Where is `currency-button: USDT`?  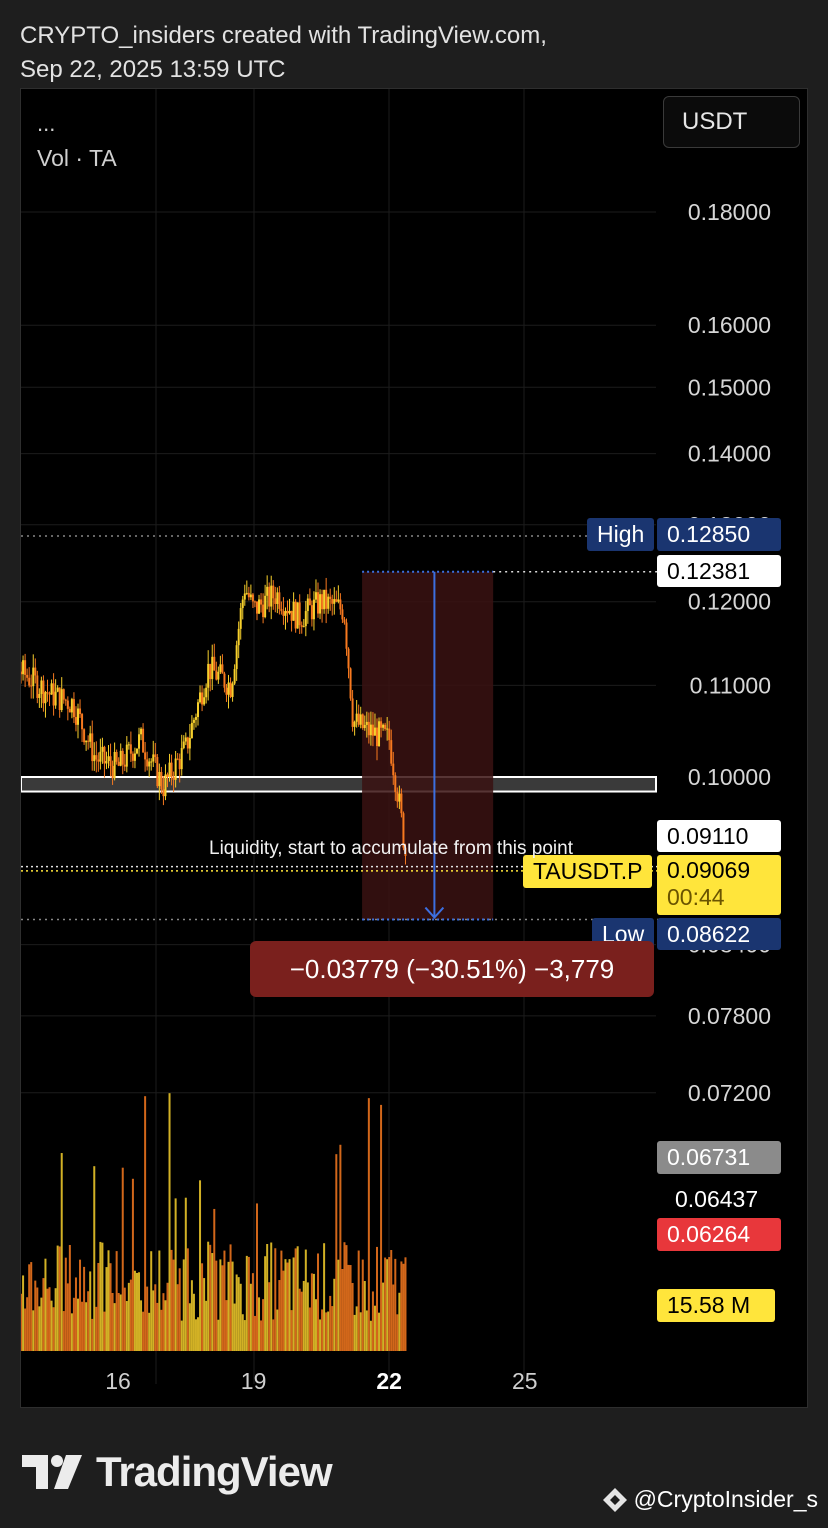 currency-button: USDT is located at coordinates (731, 122).